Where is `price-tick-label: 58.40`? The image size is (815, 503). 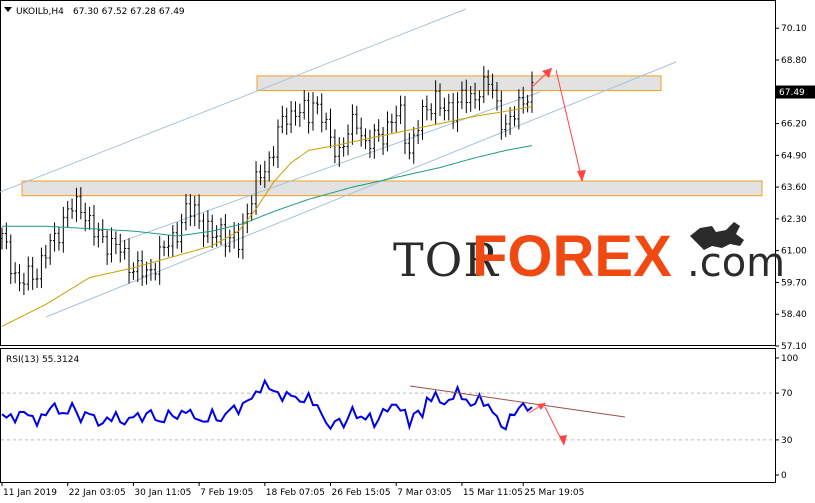 price-tick-label: 58.40 is located at coordinates (794, 315).